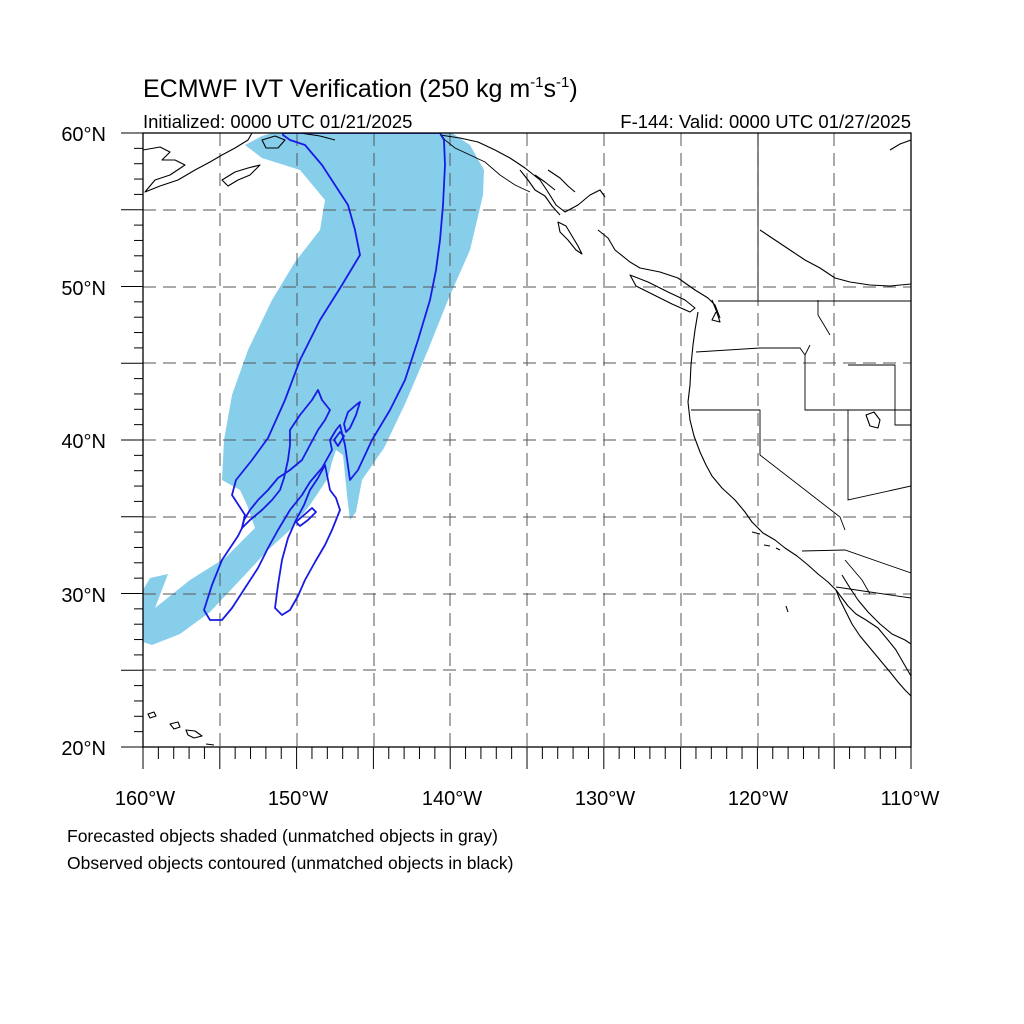  What do you see at coordinates (452, 799) in the screenshot?
I see `lon-label-140: 140°W` at bounding box center [452, 799].